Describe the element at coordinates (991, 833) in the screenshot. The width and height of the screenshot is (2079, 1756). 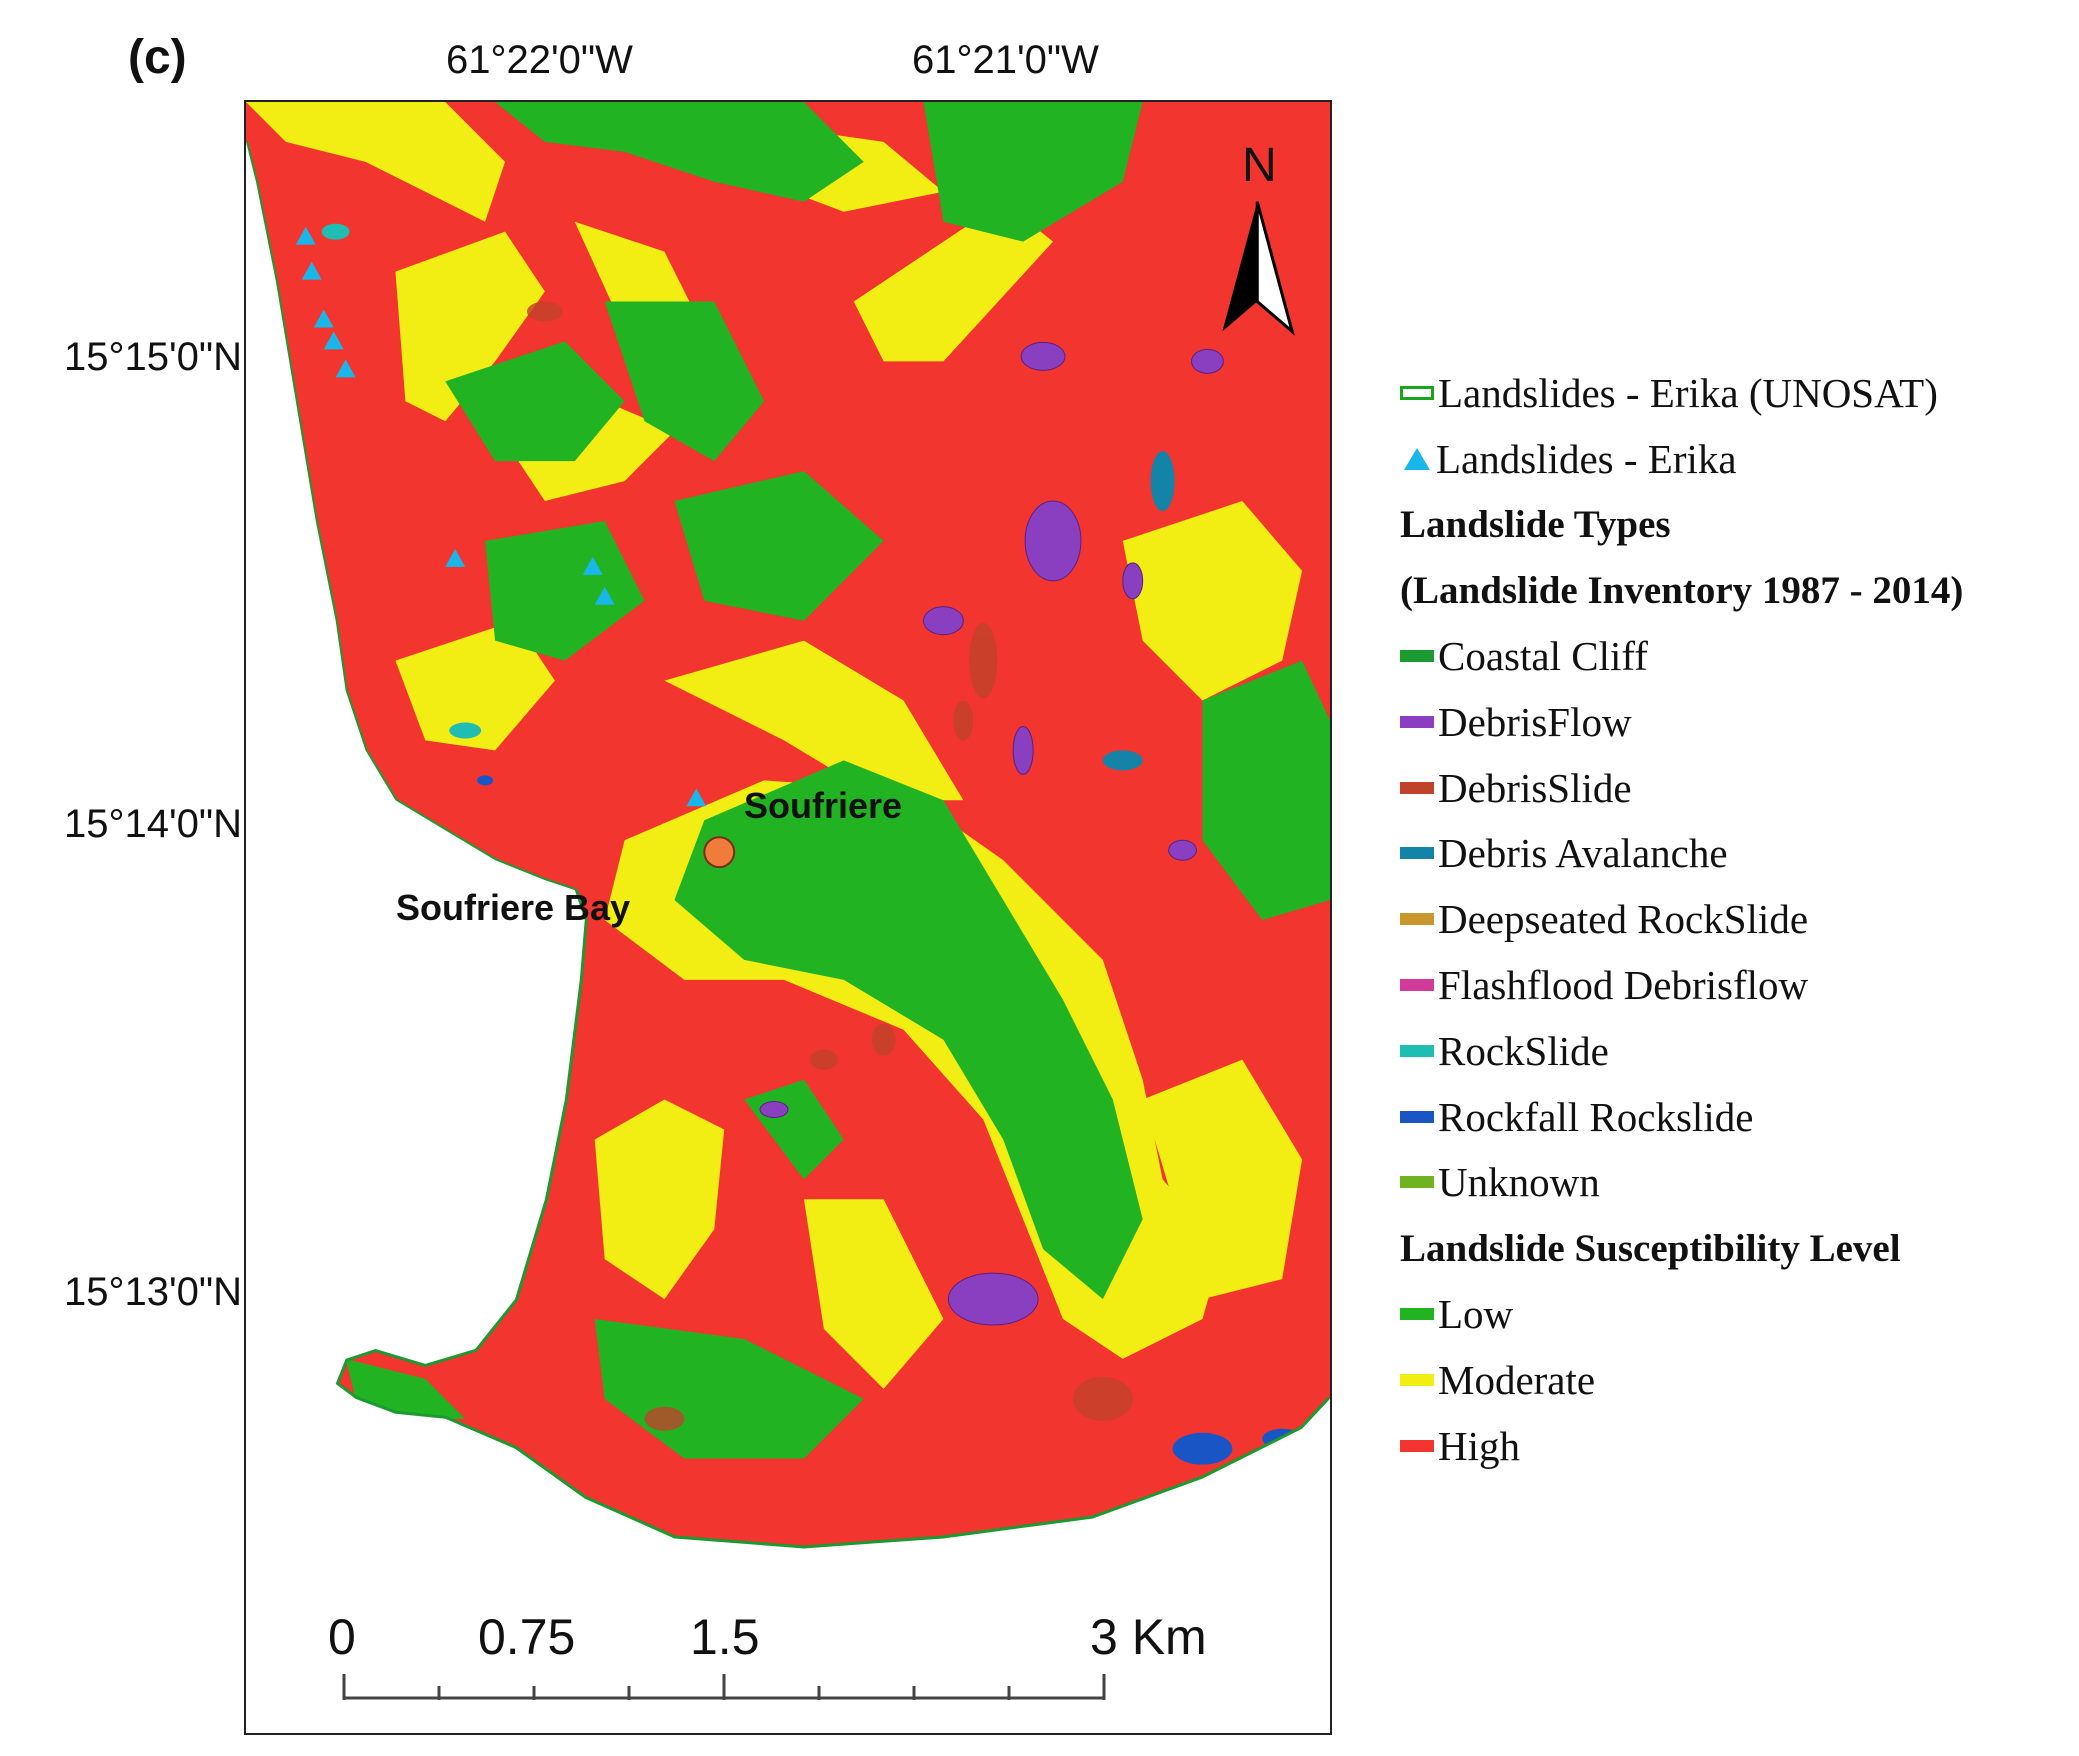
I see `debris-flow-polygons` at that location.